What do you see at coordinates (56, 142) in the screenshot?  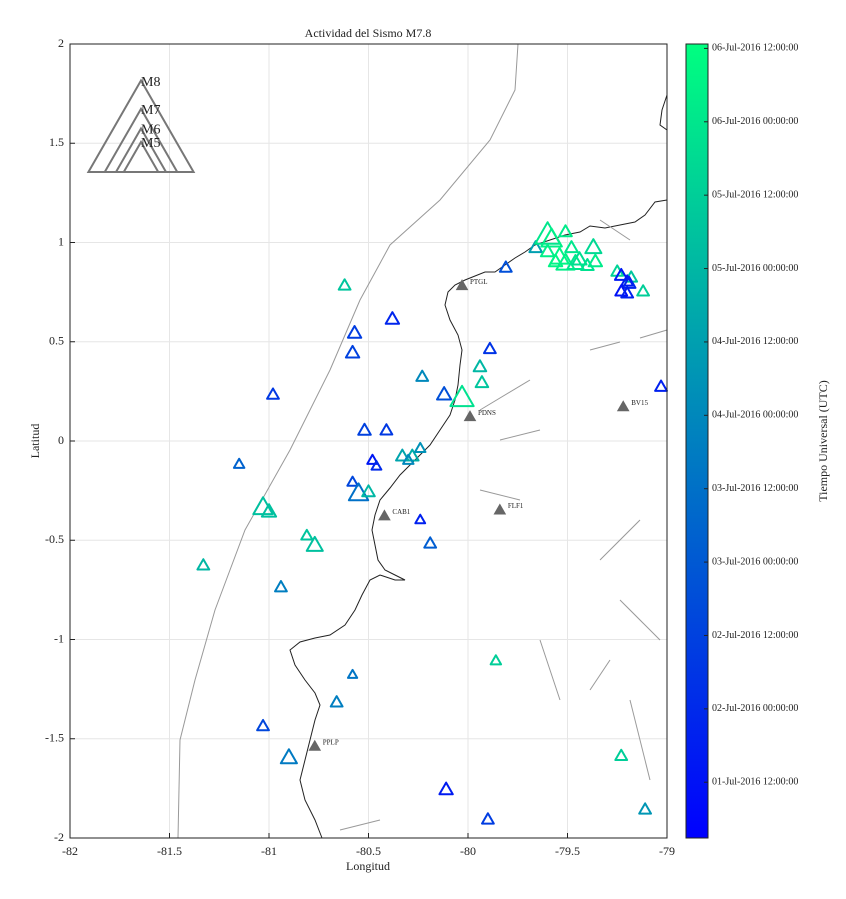 I see `y-tick-label: 1.5` at bounding box center [56, 142].